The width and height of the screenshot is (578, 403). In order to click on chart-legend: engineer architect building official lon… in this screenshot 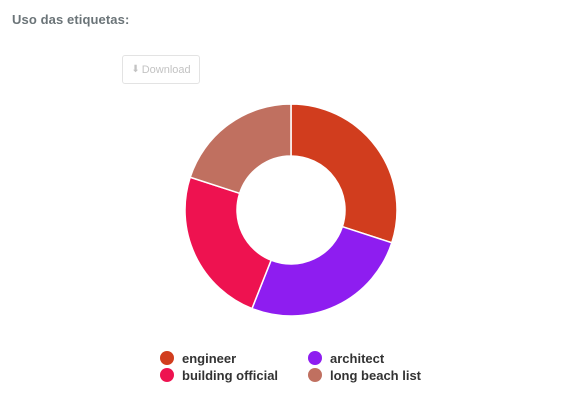, I will do `click(299, 366)`.